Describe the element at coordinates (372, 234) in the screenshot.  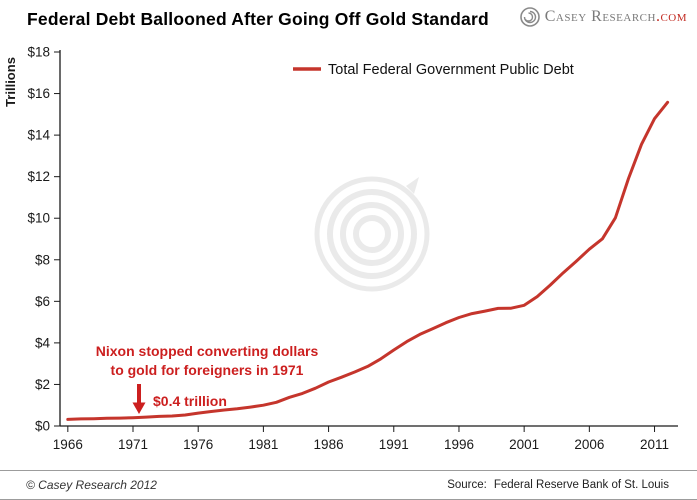
I see `watermark-casey-logo` at that location.